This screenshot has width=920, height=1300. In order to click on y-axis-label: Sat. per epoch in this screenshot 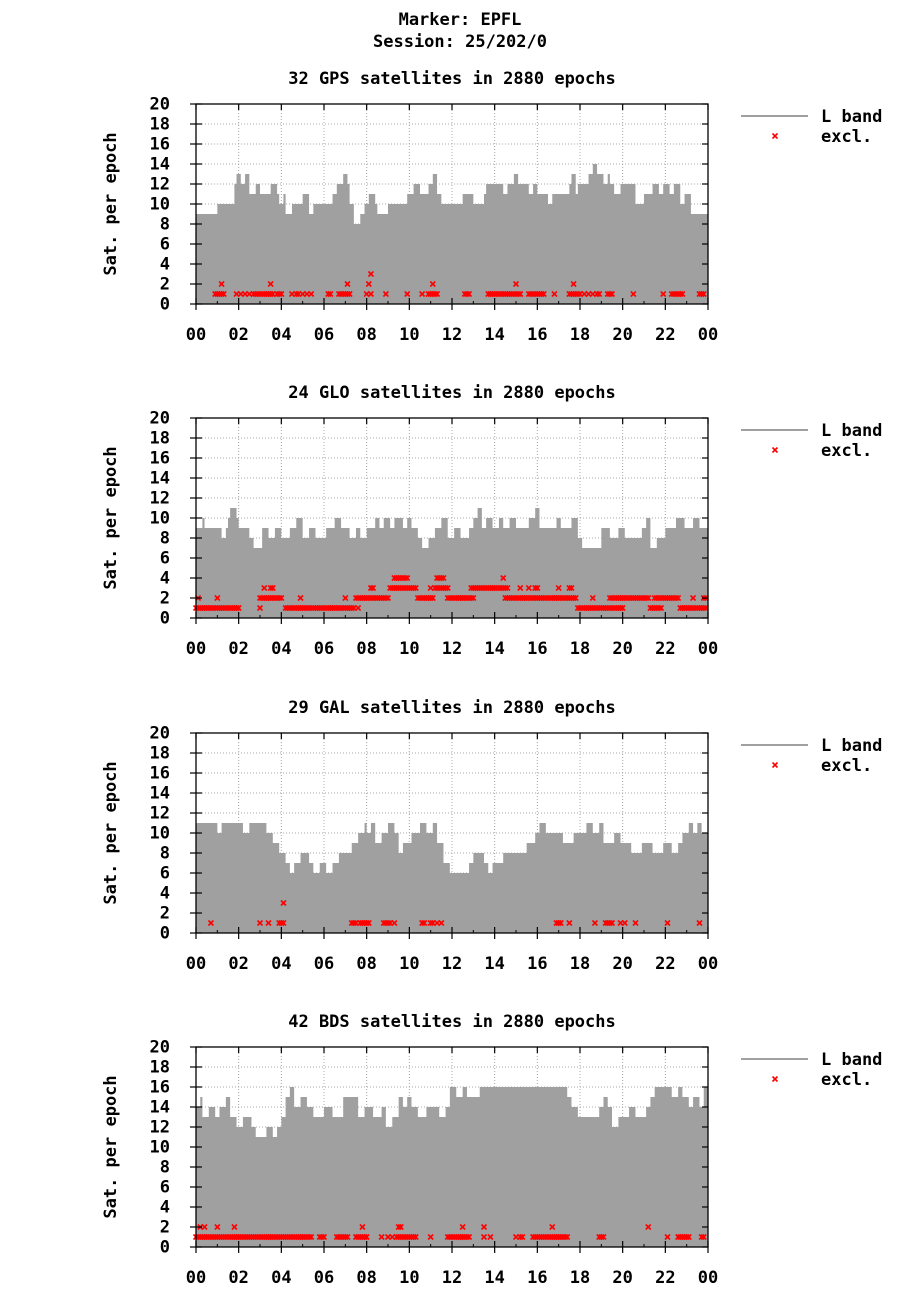, I will do `click(111, 517)`.